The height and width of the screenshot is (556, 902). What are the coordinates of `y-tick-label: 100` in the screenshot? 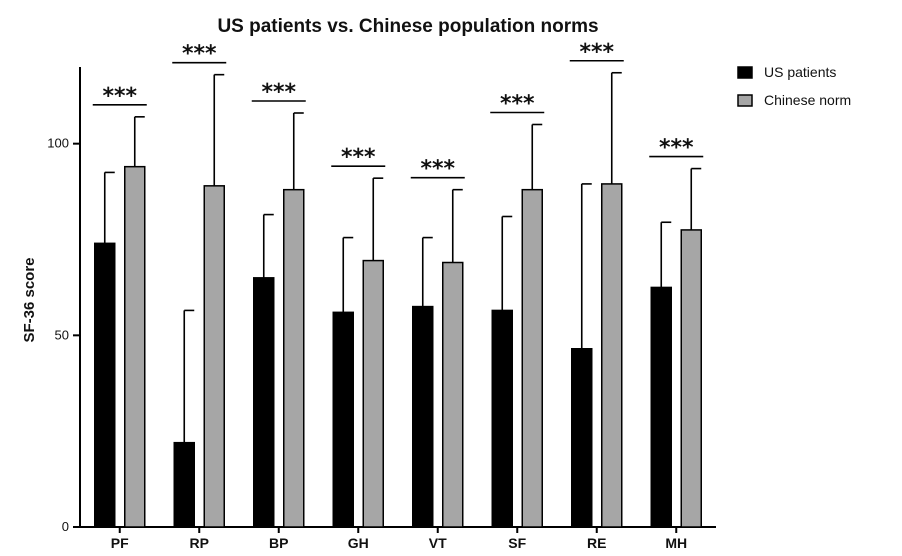 It's located at (58, 143).